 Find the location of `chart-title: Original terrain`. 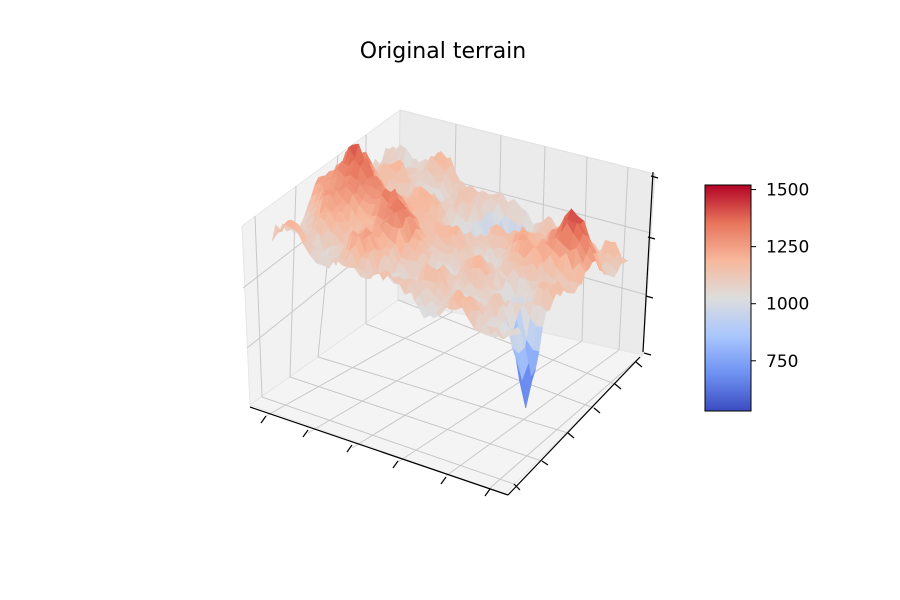

chart-title: Original terrain is located at coordinates (443, 51).